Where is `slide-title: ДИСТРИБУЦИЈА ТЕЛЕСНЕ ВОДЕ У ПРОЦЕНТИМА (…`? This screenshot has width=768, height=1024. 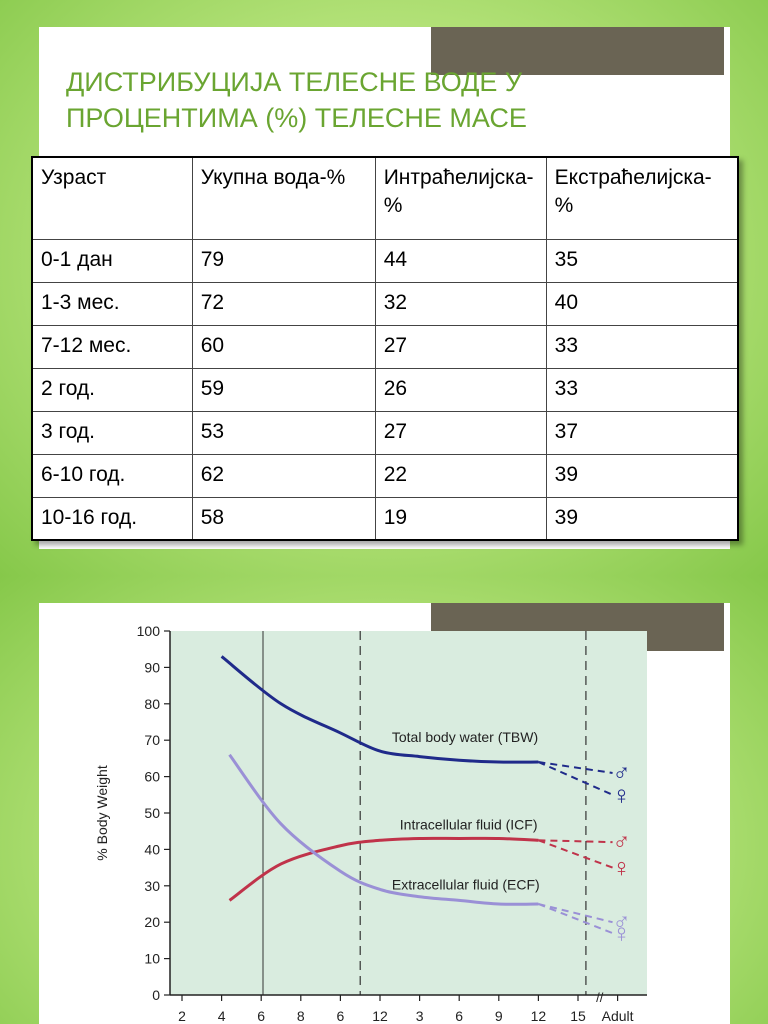 slide-title: ДИСТРИБУЦИЈА ТЕЛЕСНЕ ВОДЕ У ПРОЦЕНТИМА (… is located at coordinates (296, 100).